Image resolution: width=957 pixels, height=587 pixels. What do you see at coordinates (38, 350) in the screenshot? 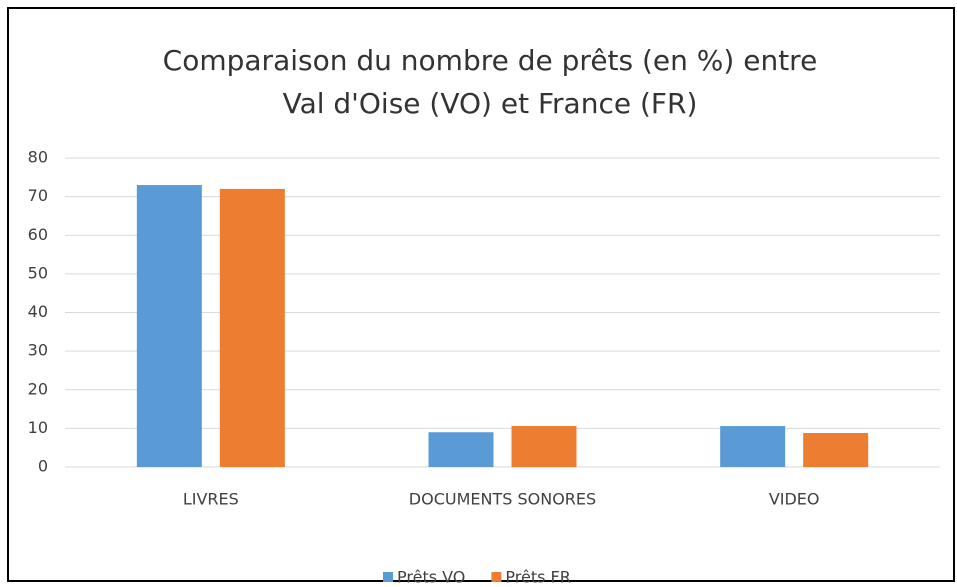
I see `y-tick-label: 30` at bounding box center [38, 350].